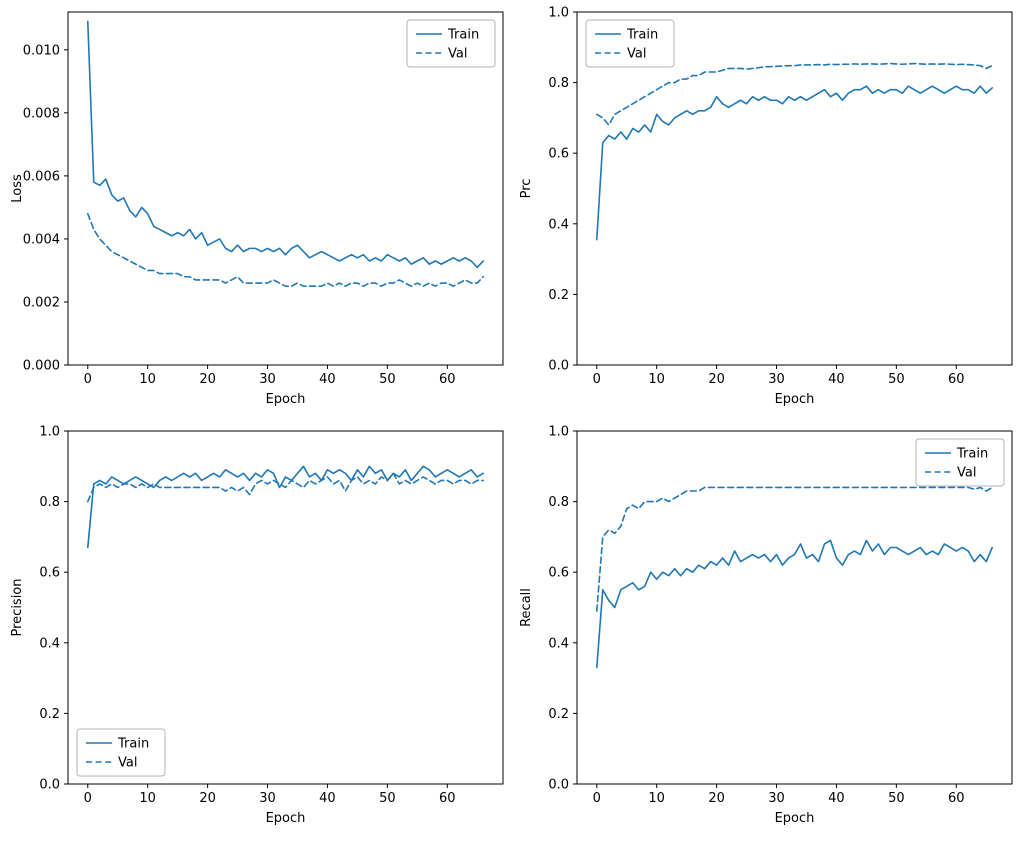 The height and width of the screenshot is (842, 1018). I want to click on y-tick-label: 0.008, so click(41, 113).